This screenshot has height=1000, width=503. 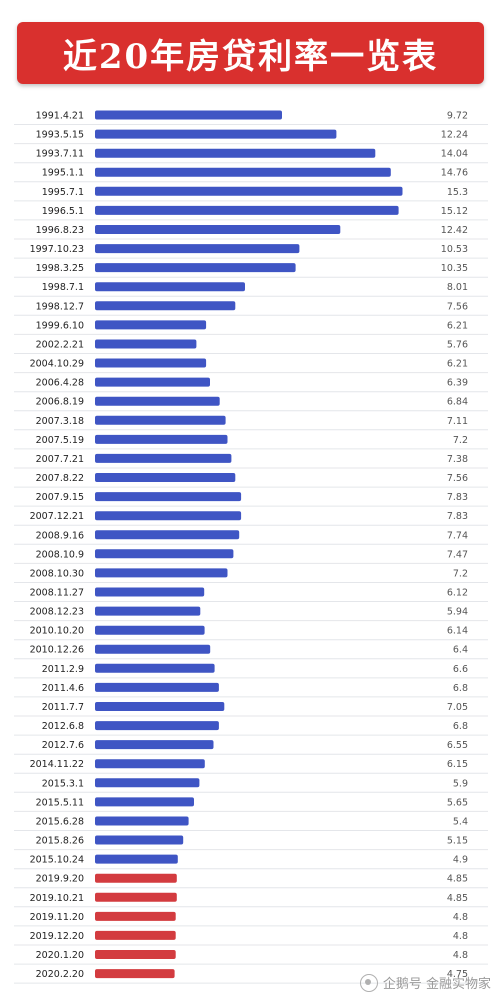 I want to click on category-label: 2019.10.21, so click(x=57, y=898).